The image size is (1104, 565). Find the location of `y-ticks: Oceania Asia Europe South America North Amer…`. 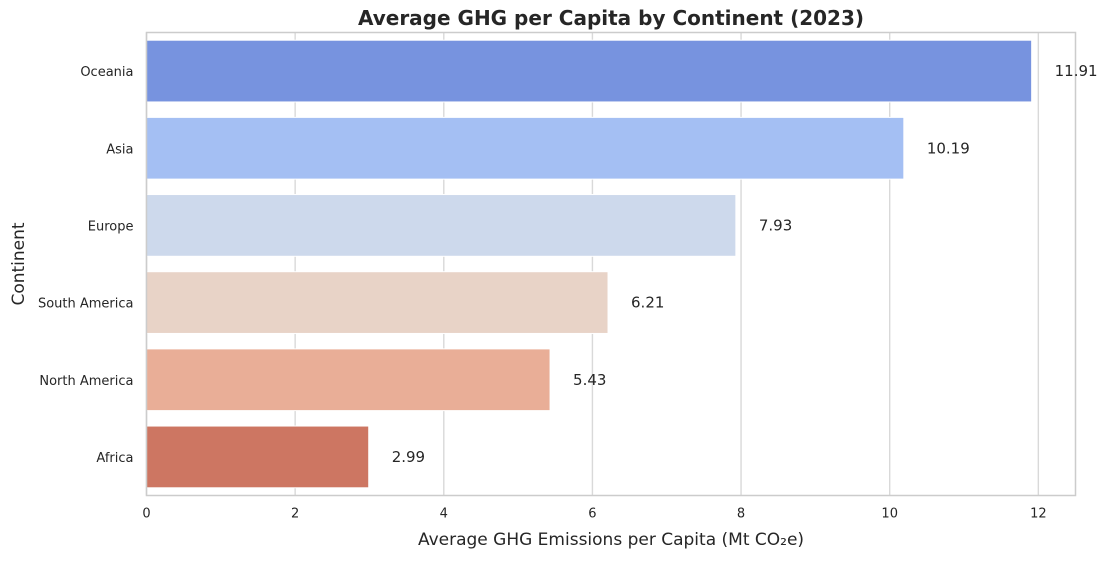

y-ticks: Oceania Asia Europe South America North Amer… is located at coordinates (86, 265).